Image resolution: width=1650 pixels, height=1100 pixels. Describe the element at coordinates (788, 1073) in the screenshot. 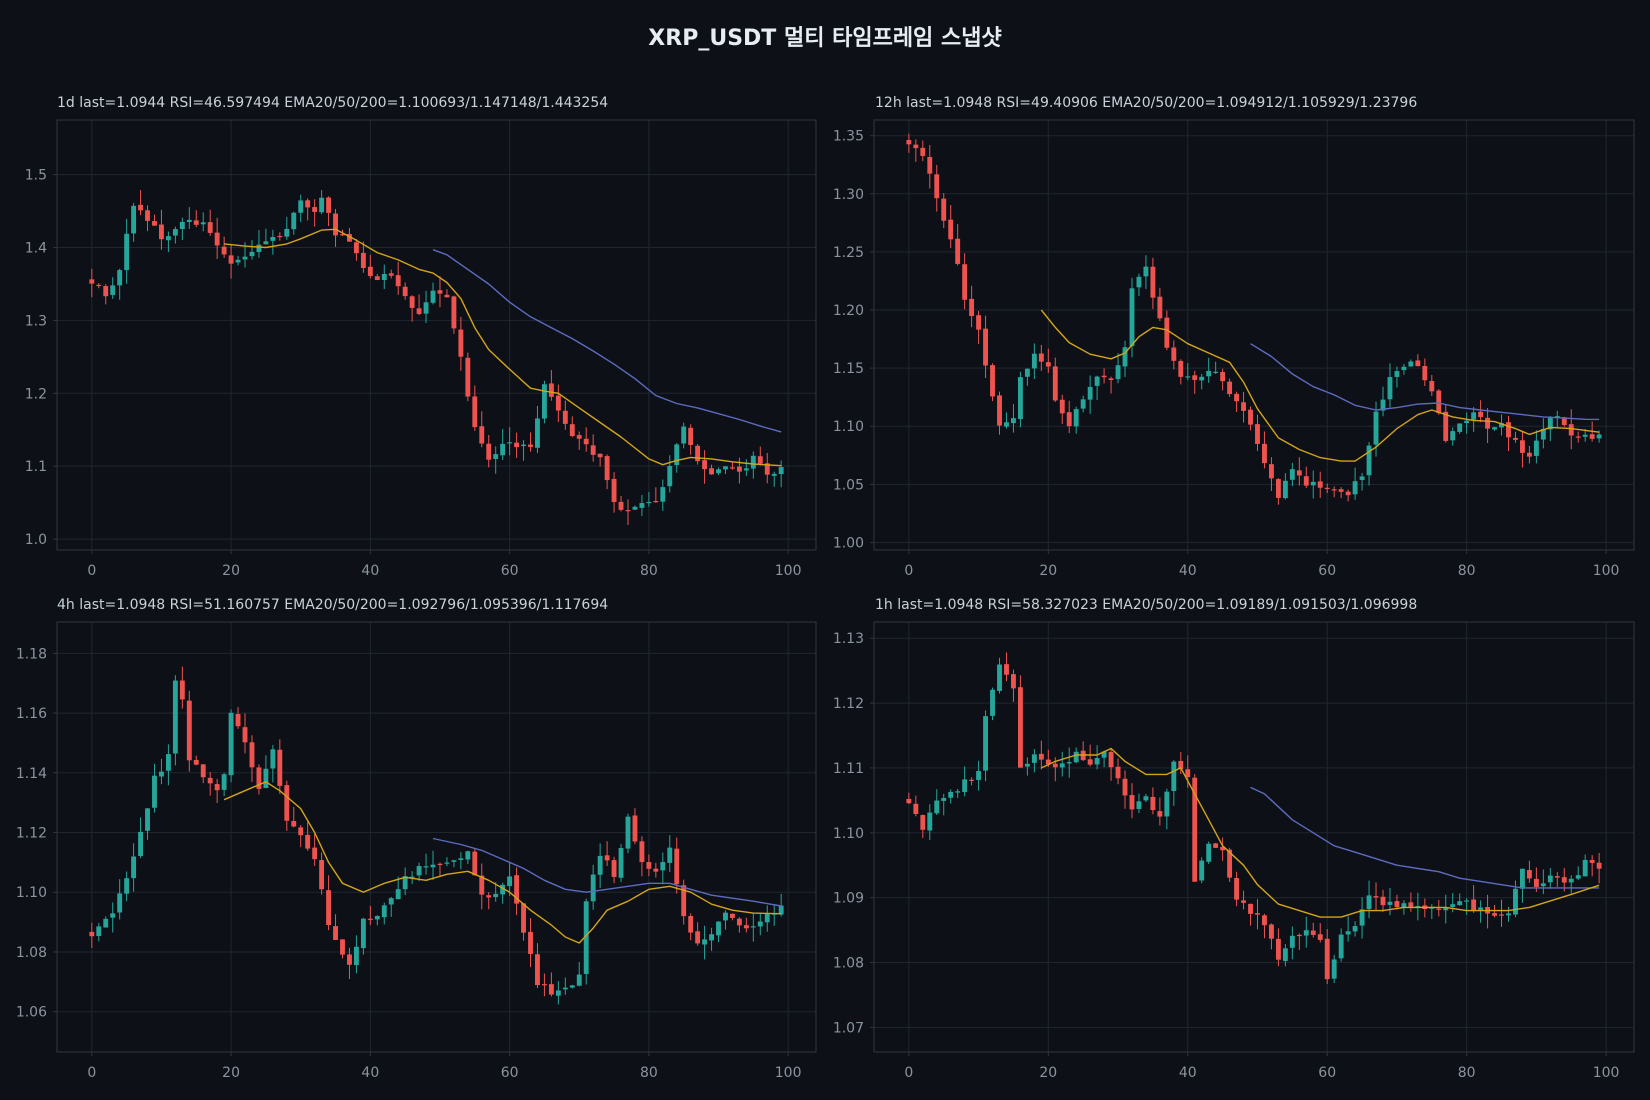

I see `x-tick-label: 100` at that location.